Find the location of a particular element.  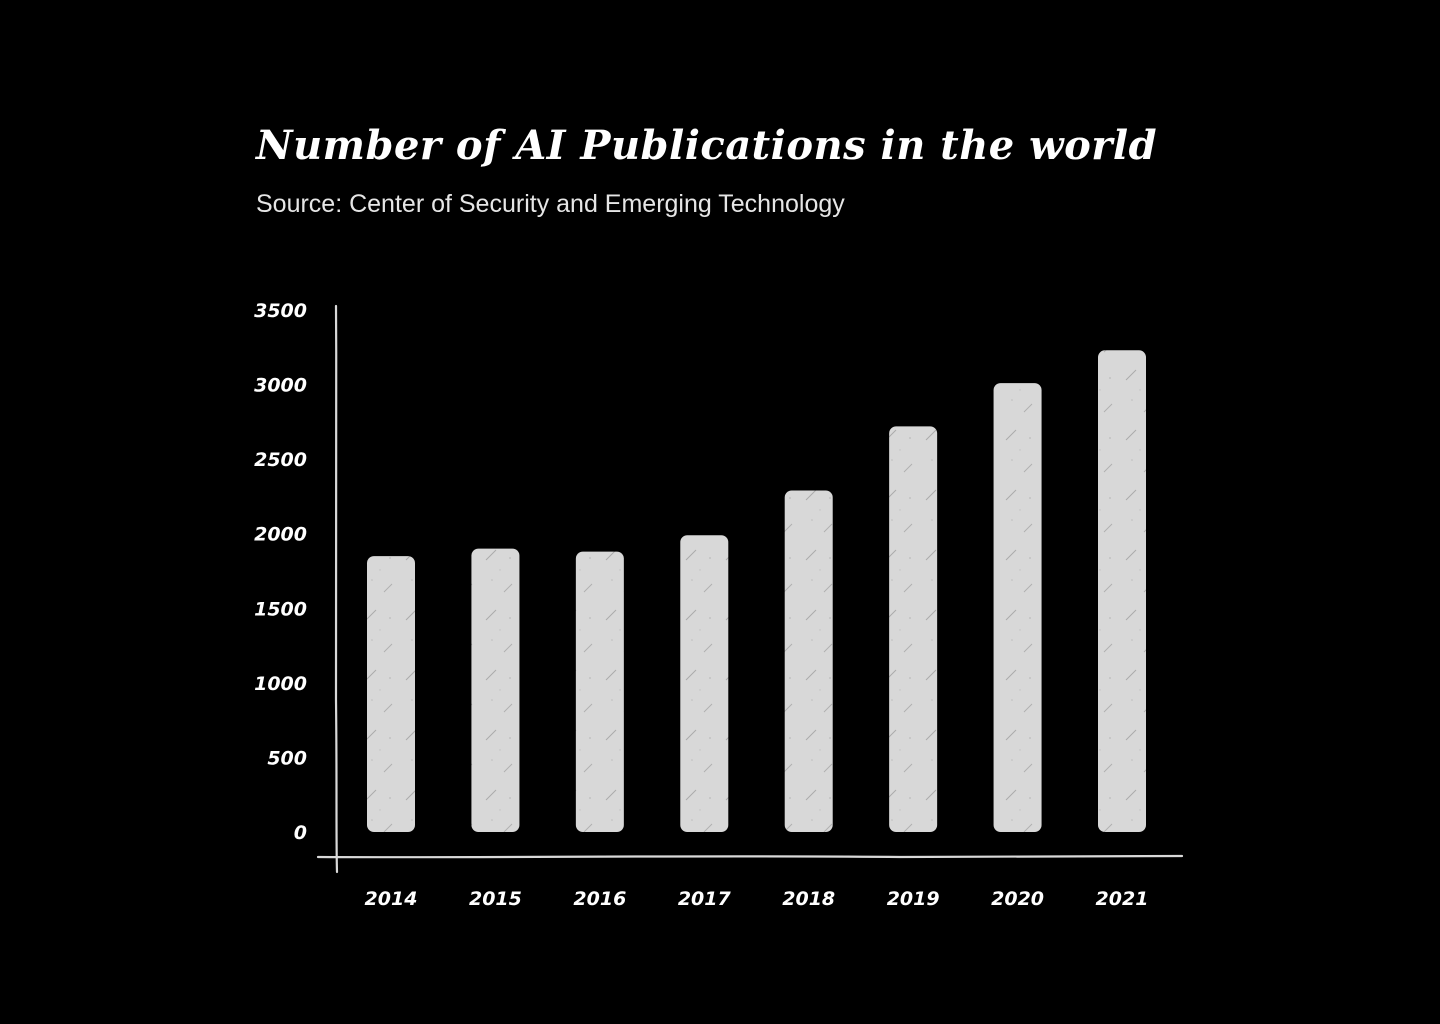

y-axis-line is located at coordinates (336, 589).